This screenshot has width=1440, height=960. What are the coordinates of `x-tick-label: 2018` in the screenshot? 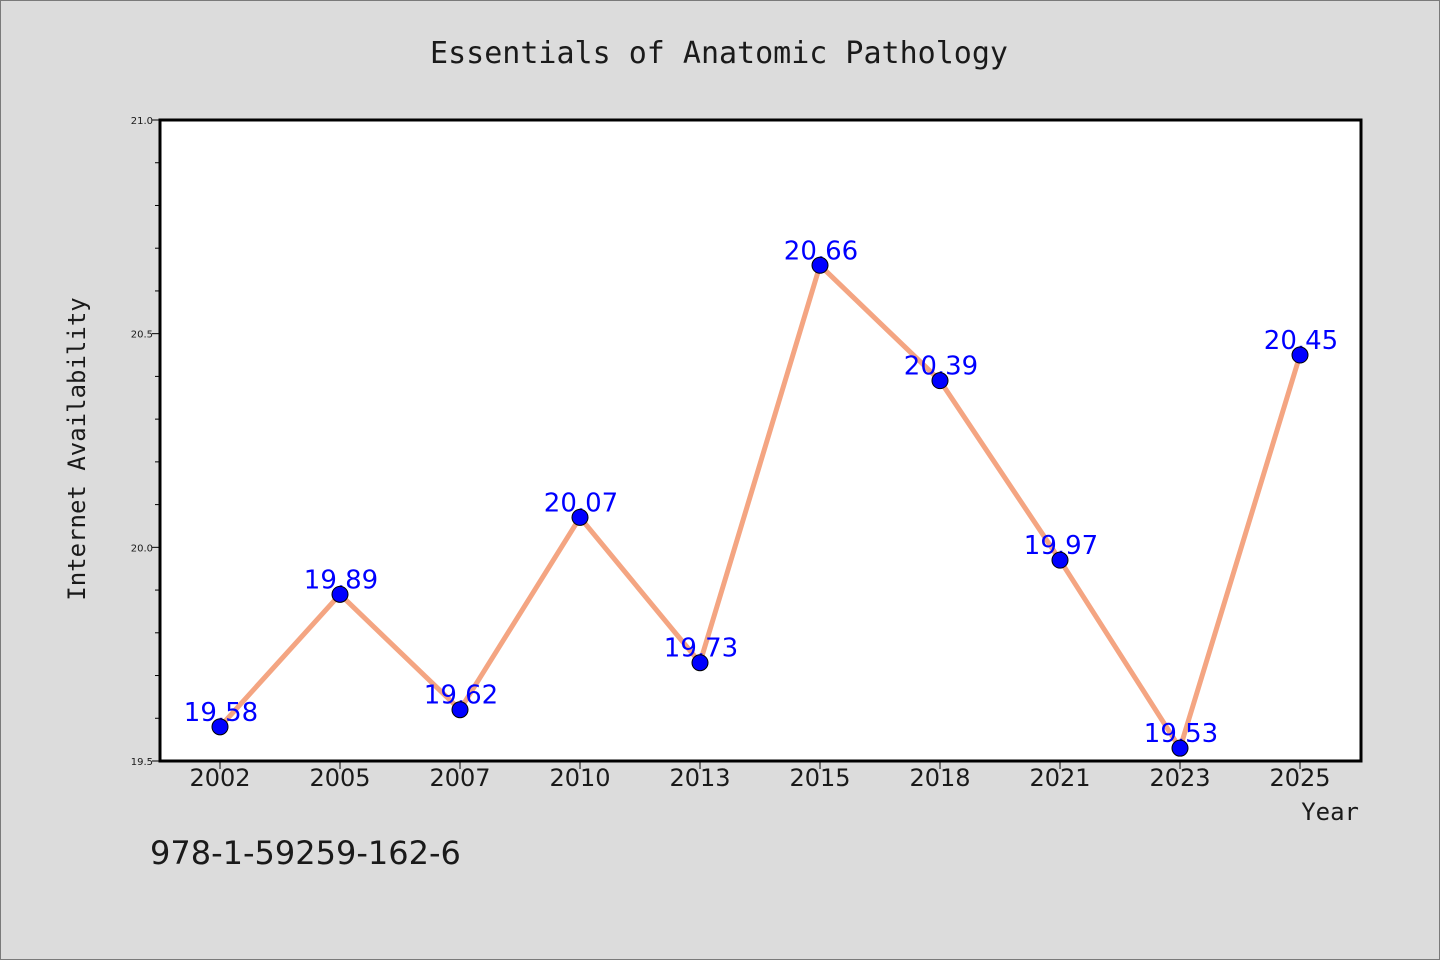 It's located at (939, 778).